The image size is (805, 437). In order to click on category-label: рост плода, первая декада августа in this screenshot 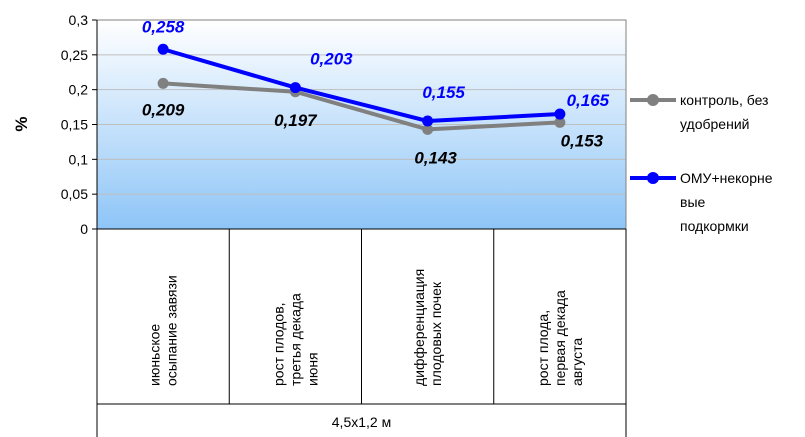, I will do `click(560, 338)`.